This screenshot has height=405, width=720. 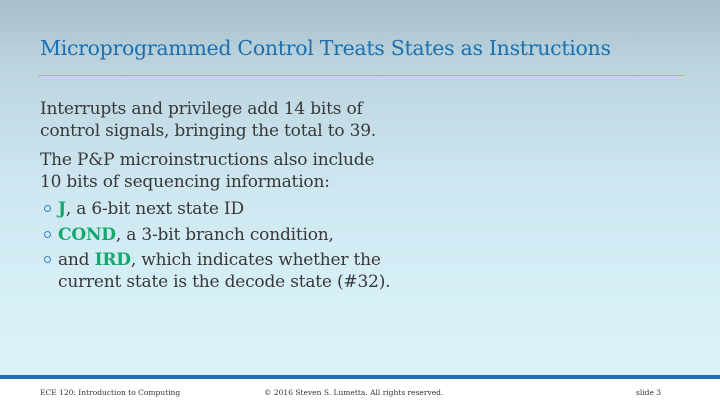 What do you see at coordinates (224, 281) in the screenshot?
I see `bullet-text-continued: current state is the decode state (#32).` at bounding box center [224, 281].